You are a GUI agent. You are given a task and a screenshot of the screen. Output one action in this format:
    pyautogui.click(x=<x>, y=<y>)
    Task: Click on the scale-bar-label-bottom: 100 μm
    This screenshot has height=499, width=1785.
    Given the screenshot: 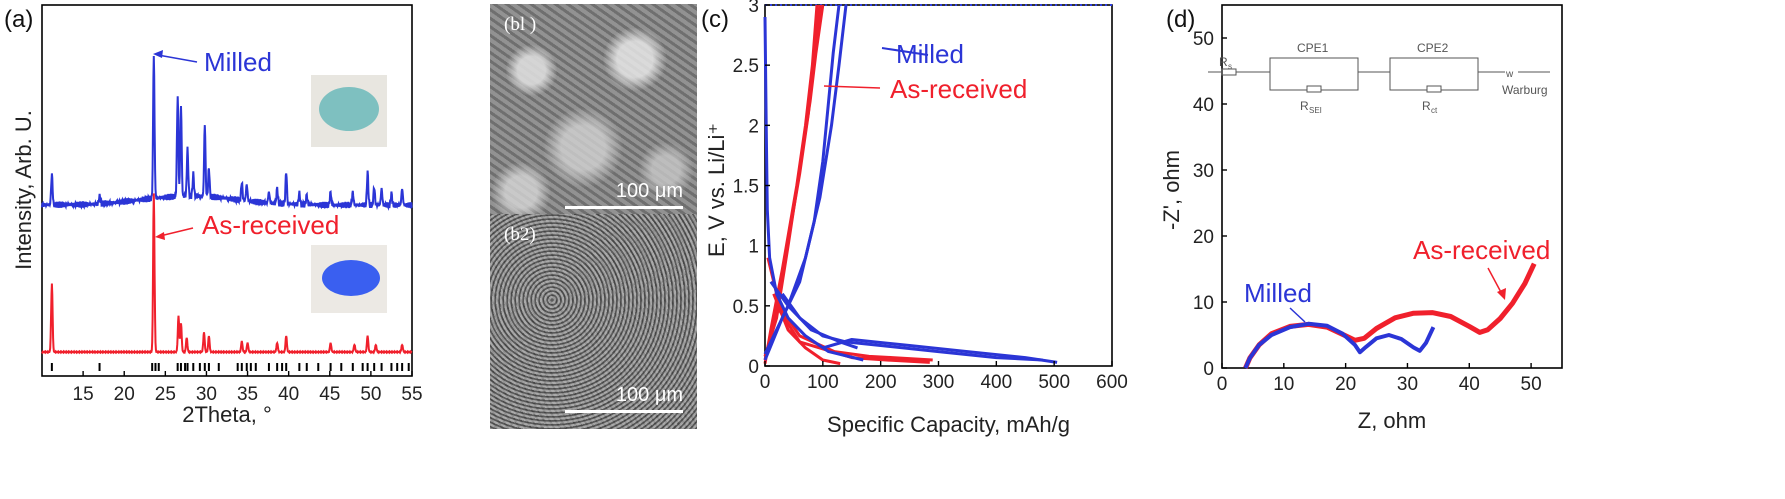 What is the action you would take?
    pyautogui.click(x=649, y=395)
    